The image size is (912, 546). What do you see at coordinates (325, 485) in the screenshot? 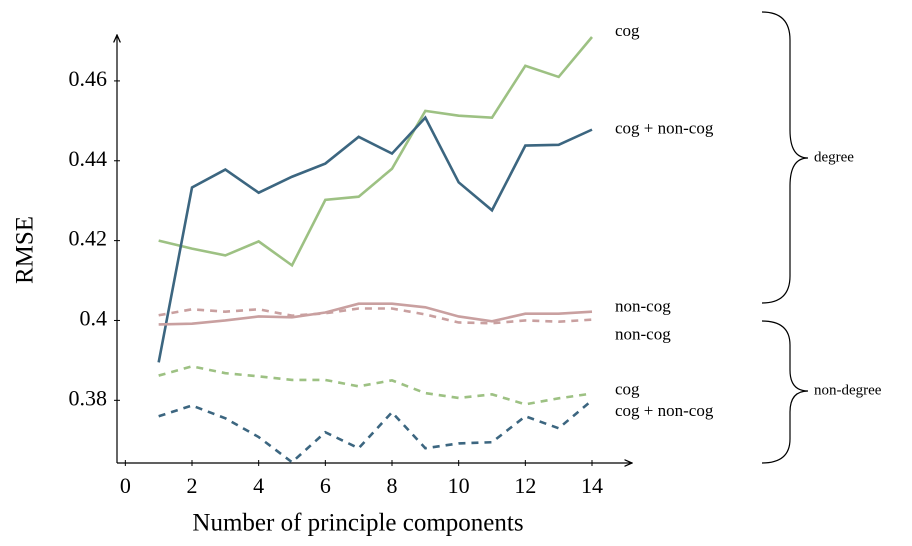
I see `x-tick-label: 6` at bounding box center [325, 485].